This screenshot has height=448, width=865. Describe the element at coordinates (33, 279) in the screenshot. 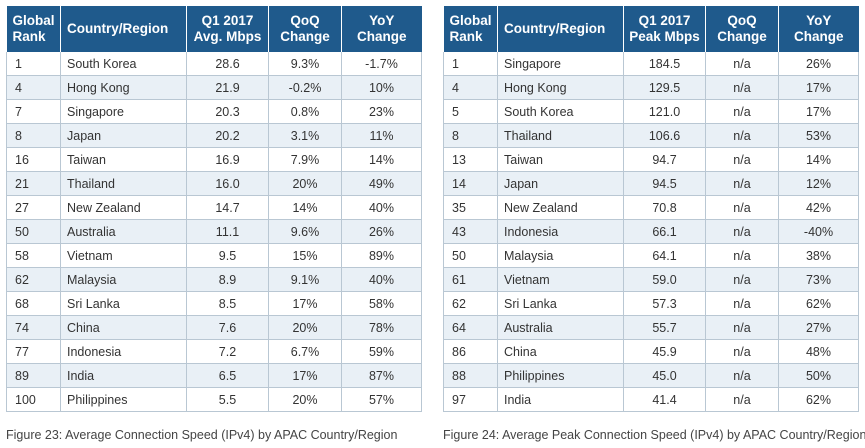

I see `rank-cell: 62` at that location.